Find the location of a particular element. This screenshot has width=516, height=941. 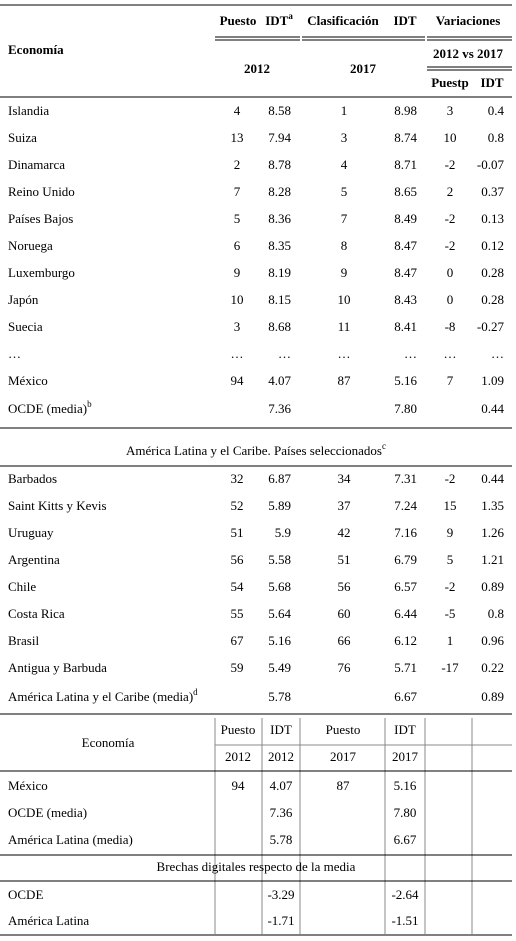

cell-text: Argentina is located at coordinates (34, 559).